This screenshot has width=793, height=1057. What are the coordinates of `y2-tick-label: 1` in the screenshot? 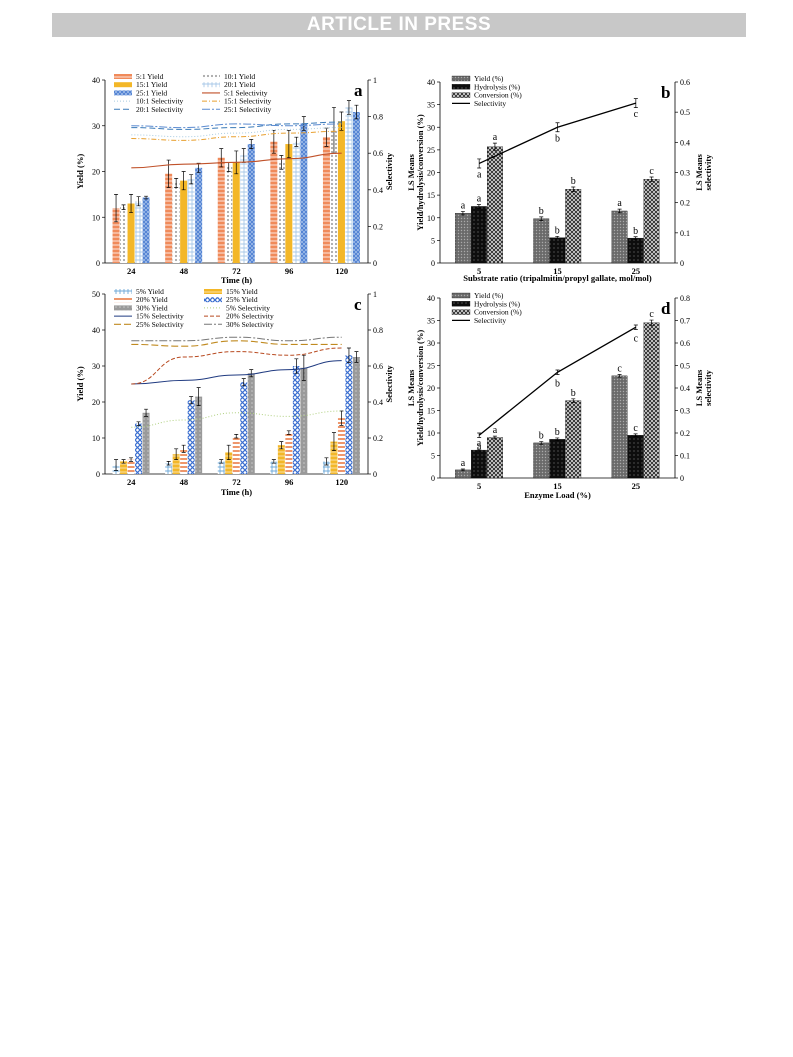 It's located at (375, 294).